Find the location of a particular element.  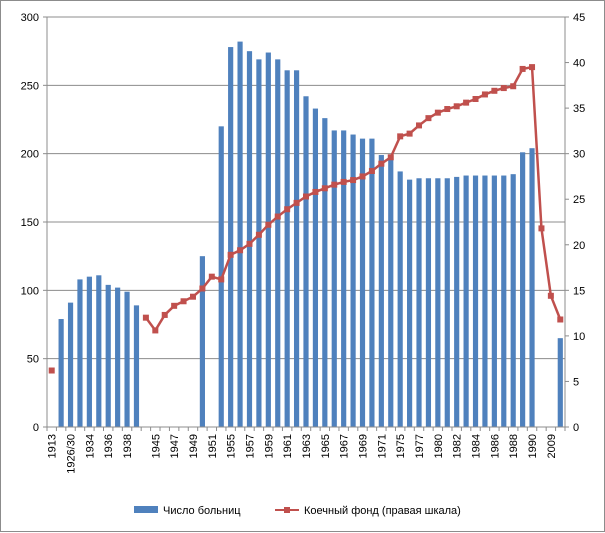

right-tick-label: 25 is located at coordinates (579, 200).